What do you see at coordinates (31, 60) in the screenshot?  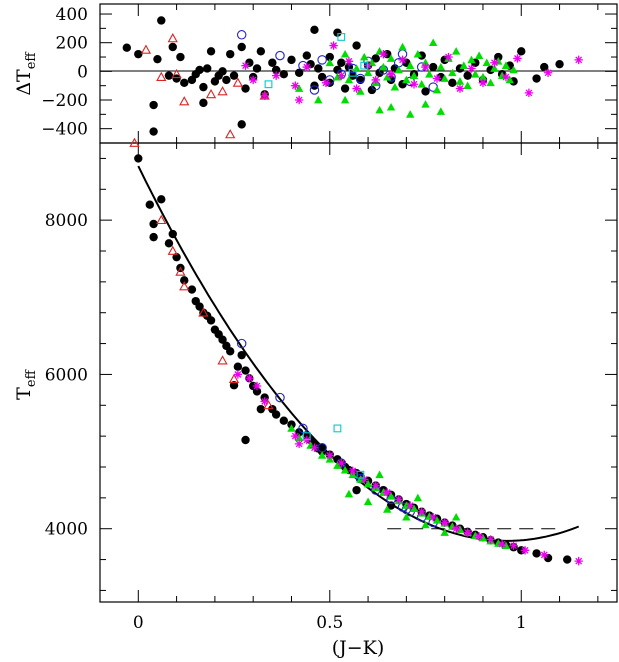 I see `residual-y-label-sub: eff` at bounding box center [31, 60].